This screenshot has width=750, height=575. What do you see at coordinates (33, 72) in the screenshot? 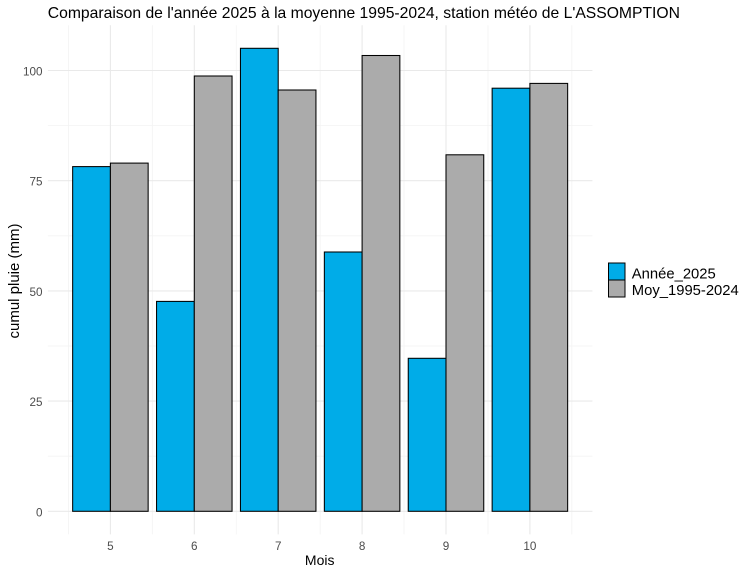
I see `svg-text: 100` at bounding box center [33, 72].